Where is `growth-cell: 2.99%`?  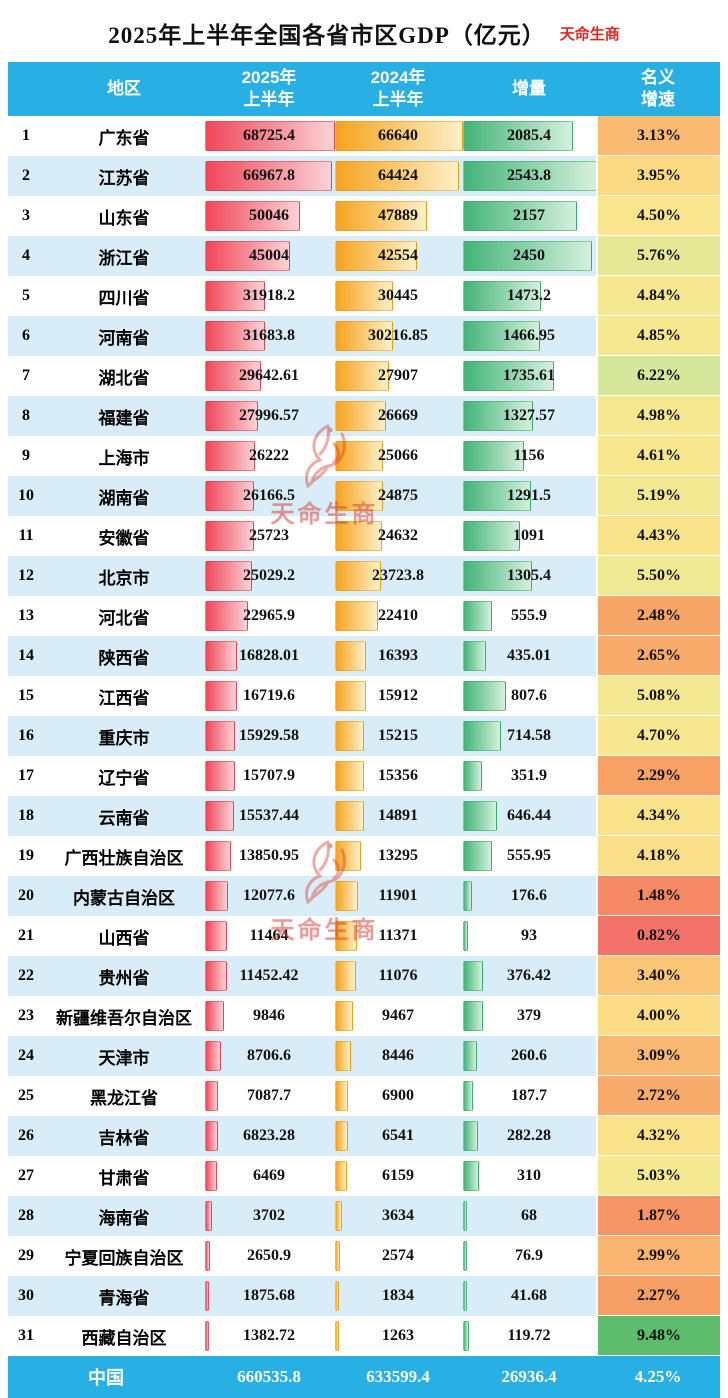
growth-cell: 2.99% is located at coordinates (658, 1256).